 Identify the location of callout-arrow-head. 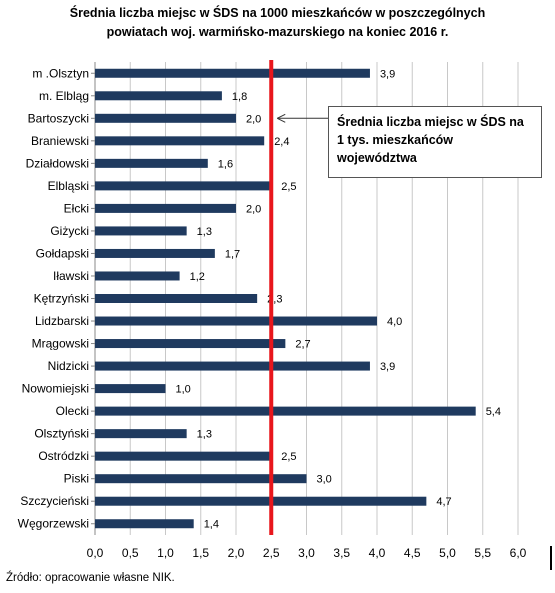
(281, 118).